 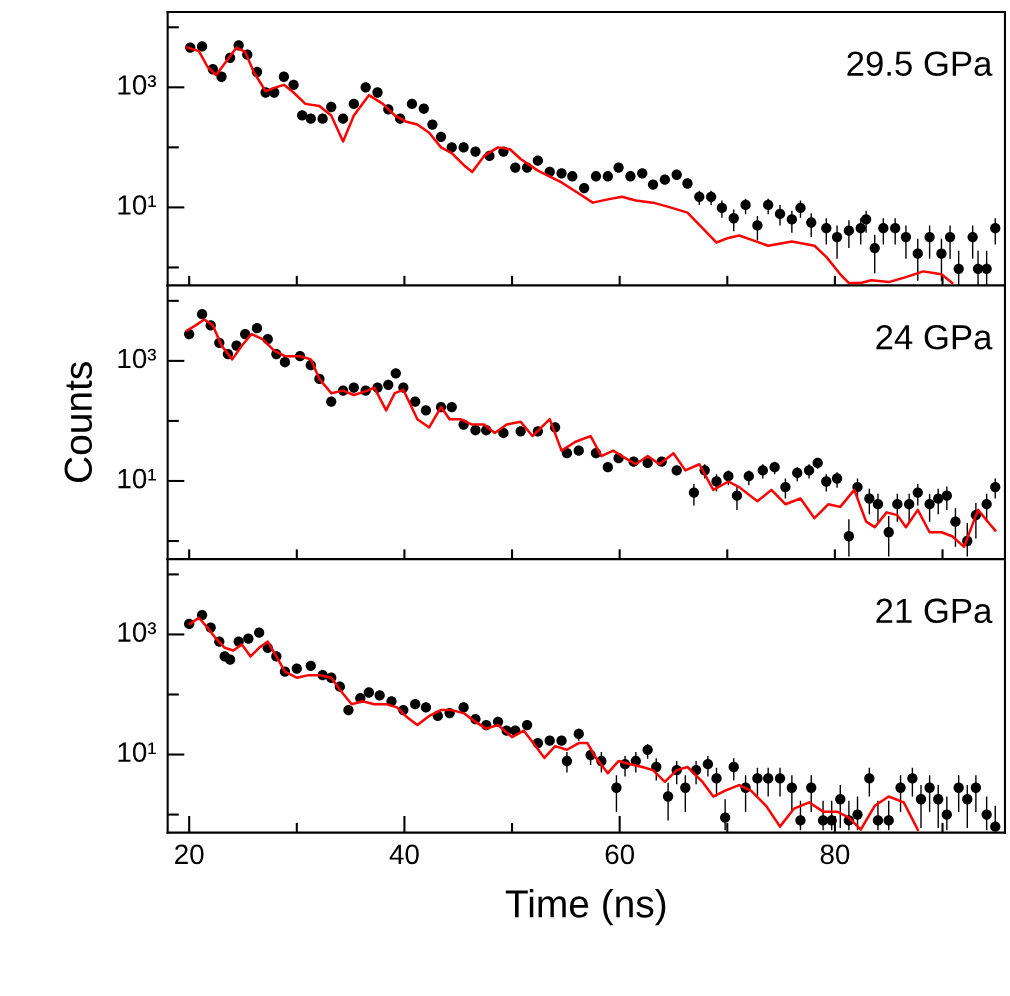 I want to click on x-tick-label: 60, so click(x=620, y=854).